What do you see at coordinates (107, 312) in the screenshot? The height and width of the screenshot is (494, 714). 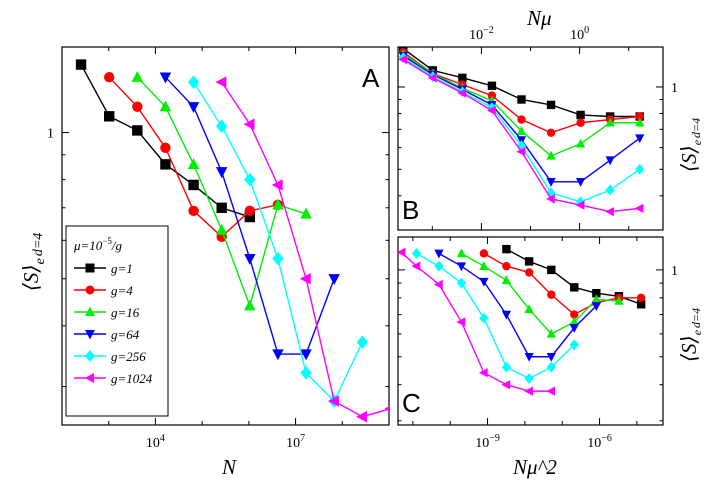 I see `legend-item-g-16: g=16` at bounding box center [107, 312].